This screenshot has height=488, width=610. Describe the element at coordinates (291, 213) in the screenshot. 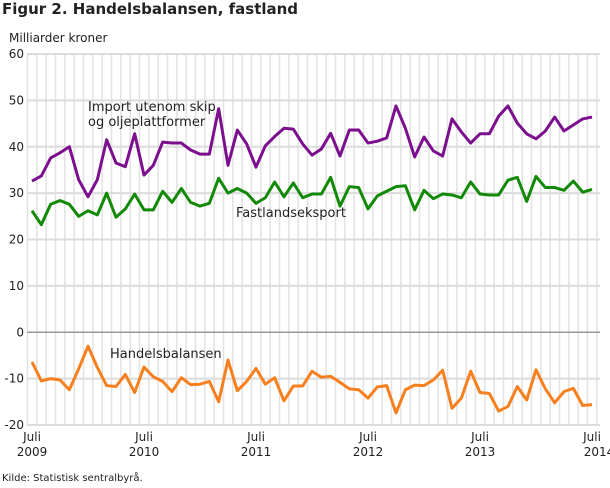

I see `series-label: Fastlandseksport` at that location.